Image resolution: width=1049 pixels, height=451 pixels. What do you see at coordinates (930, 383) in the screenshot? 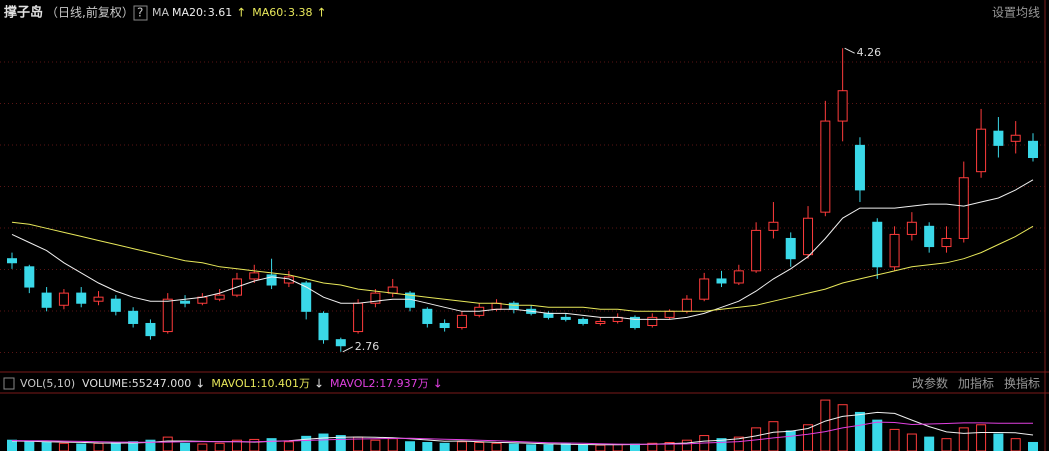
I see `indicator-button: 改参数` at bounding box center [930, 383].